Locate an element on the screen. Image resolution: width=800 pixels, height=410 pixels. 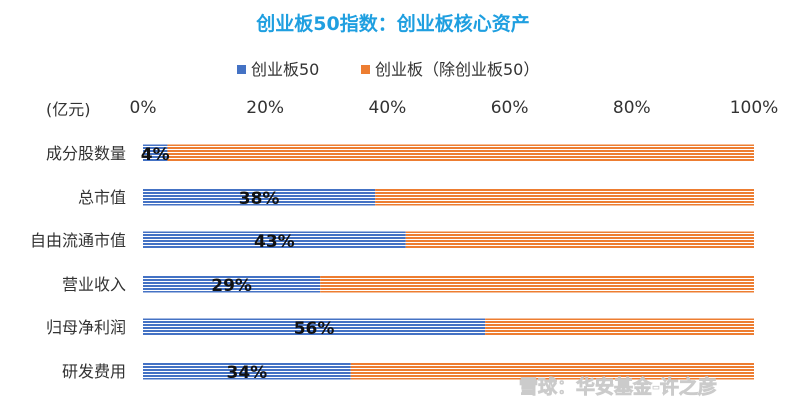
data-label: 34% is located at coordinates (247, 373).